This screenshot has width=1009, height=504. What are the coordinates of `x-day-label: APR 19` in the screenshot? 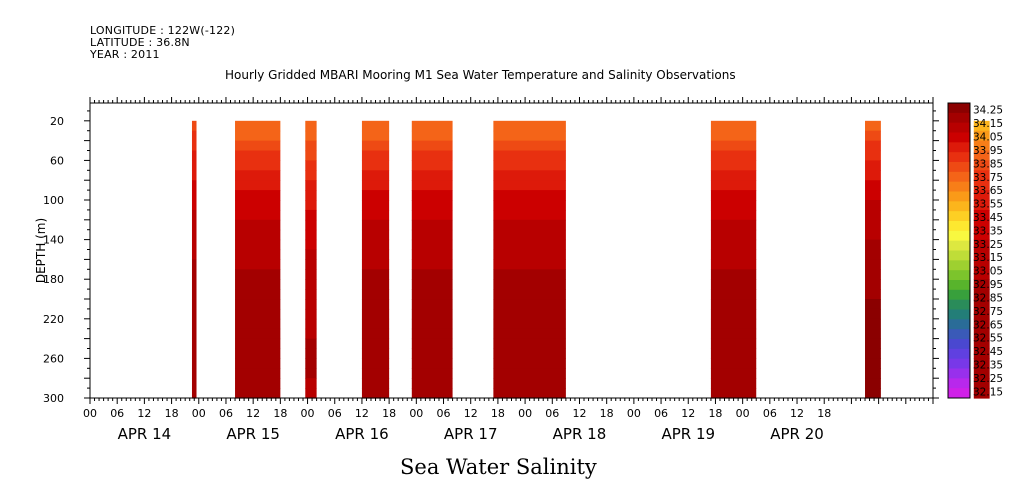 It's located at (688, 434).